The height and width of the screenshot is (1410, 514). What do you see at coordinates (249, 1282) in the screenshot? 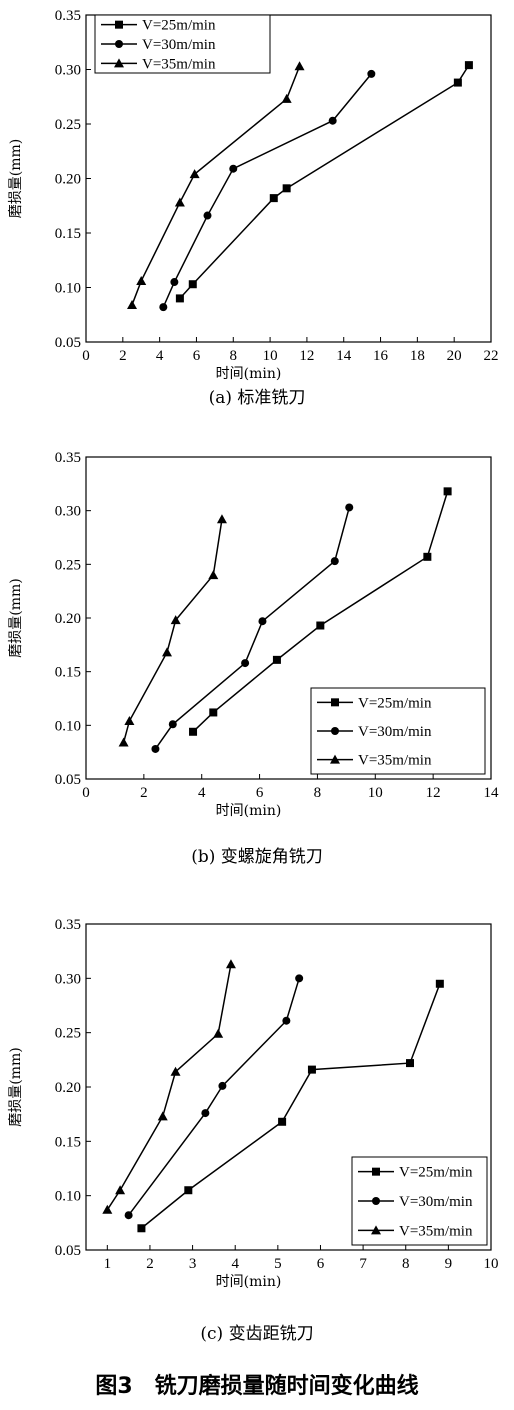
I see `chart-3-x-axis-label: 时间(min)` at bounding box center [249, 1282].